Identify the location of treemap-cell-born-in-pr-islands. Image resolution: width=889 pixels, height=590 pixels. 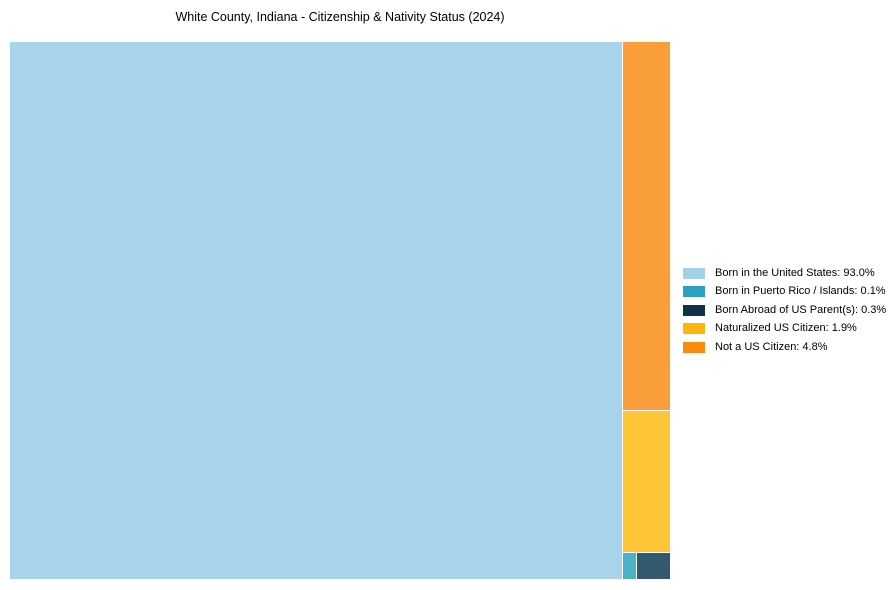
(629, 565).